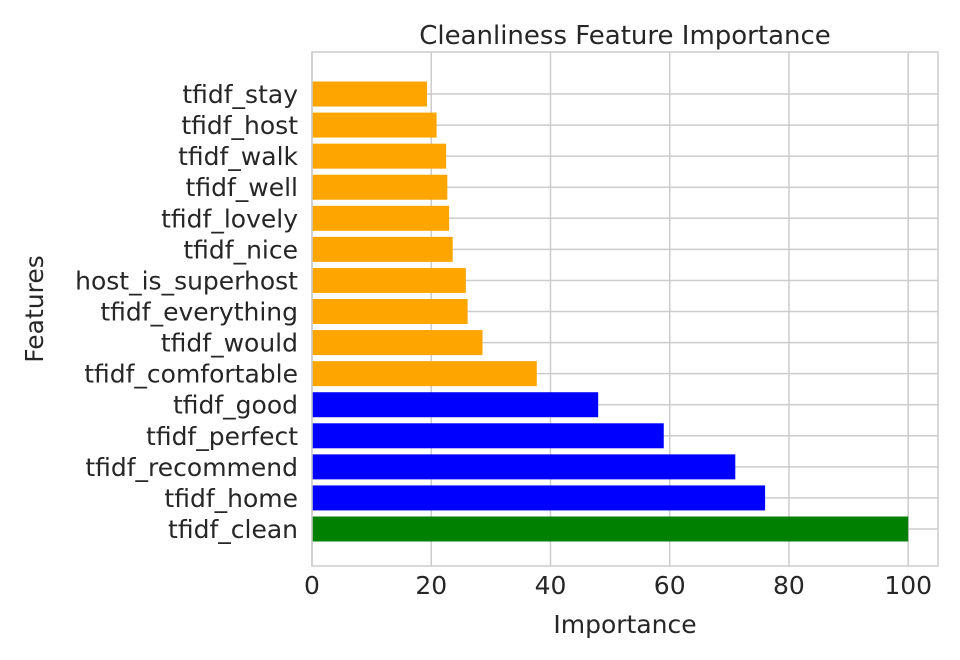 This screenshot has height=660, width=960. Describe the element at coordinates (235, 405) in the screenshot. I see `y-tick-label: tfidf_good` at that location.